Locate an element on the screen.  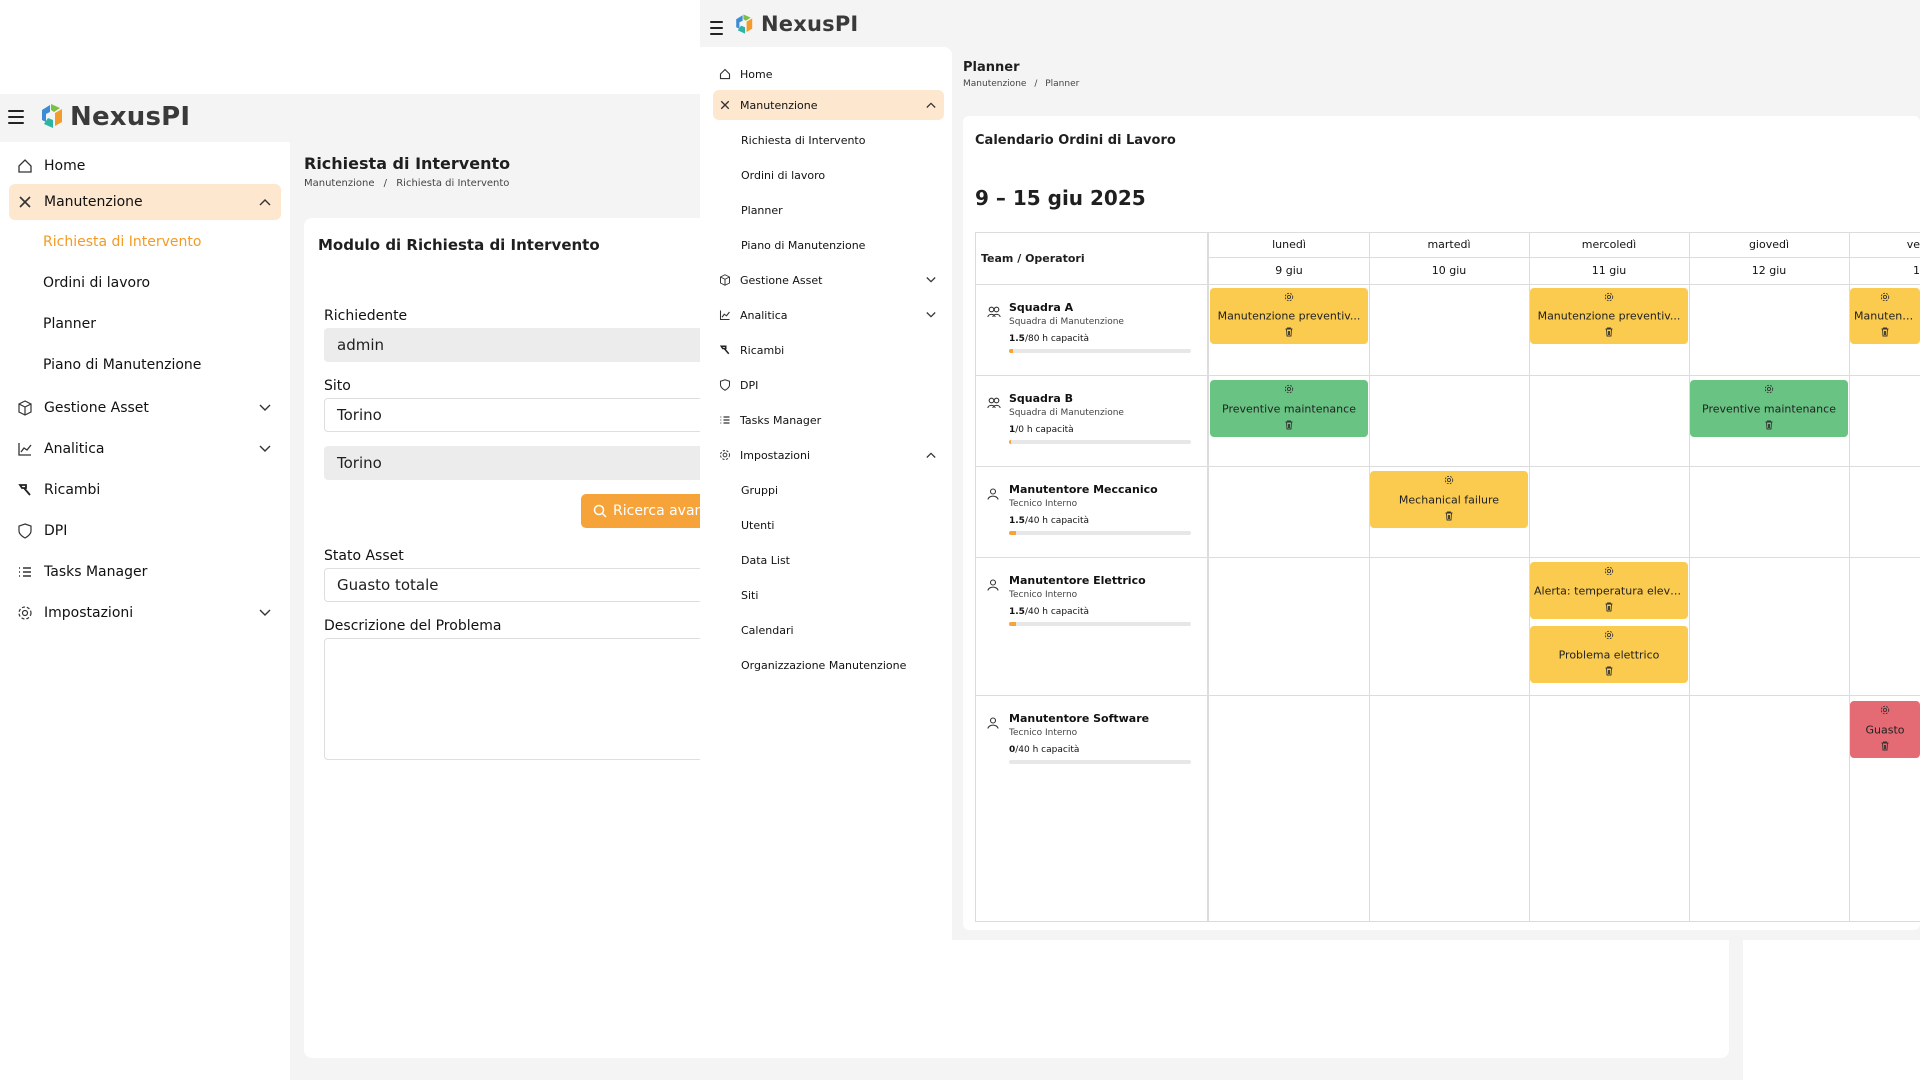
search-icon is located at coordinates (600, 511).